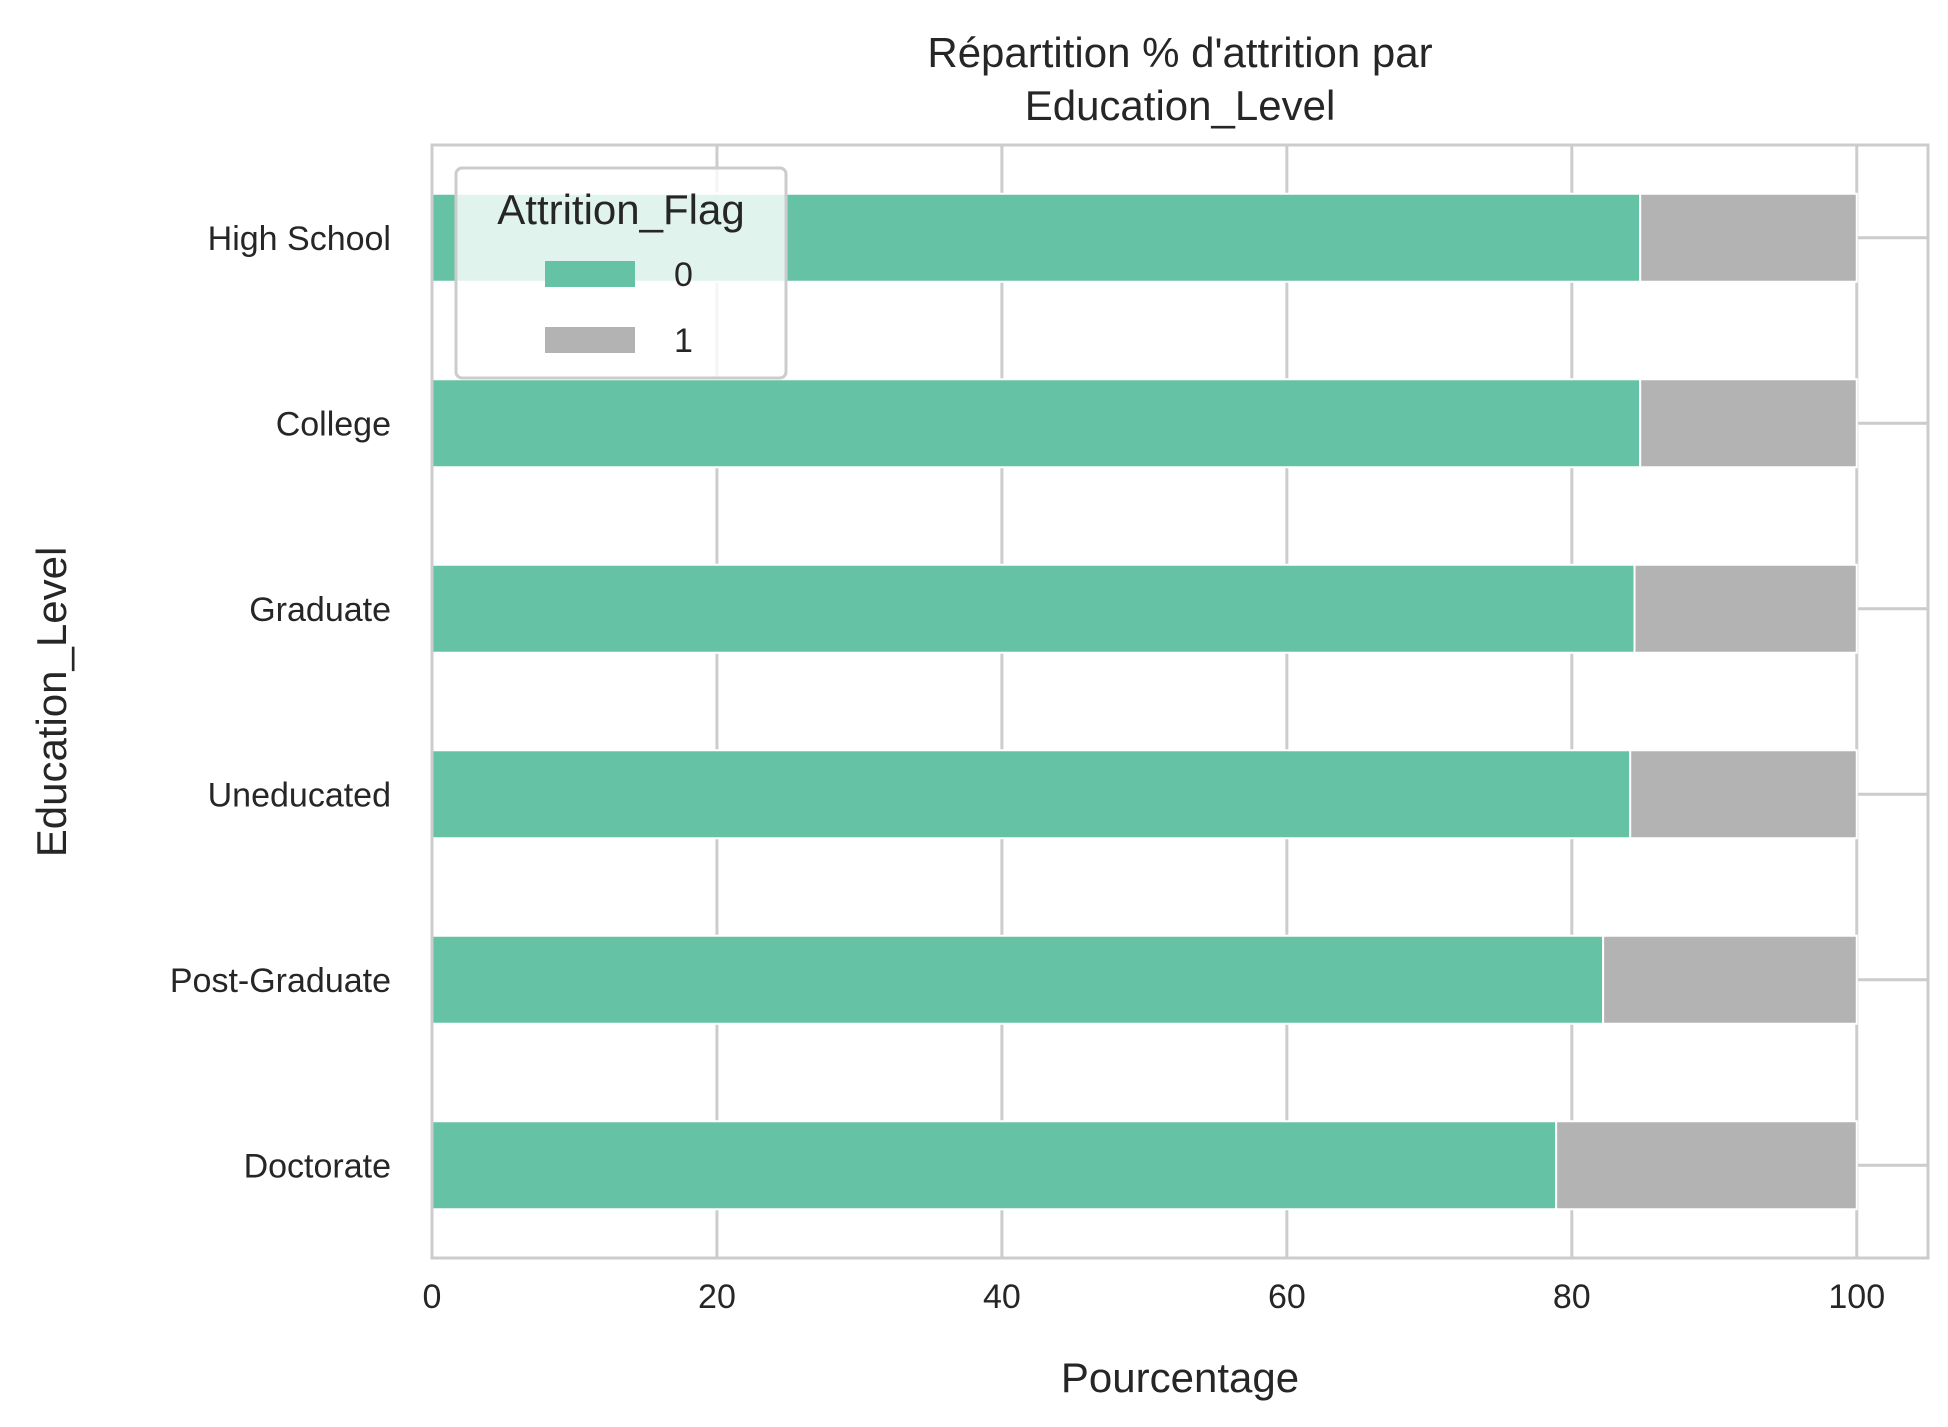  Describe the element at coordinates (1180, 105) in the screenshot. I see `chart-title-line: Education_Level` at that location.